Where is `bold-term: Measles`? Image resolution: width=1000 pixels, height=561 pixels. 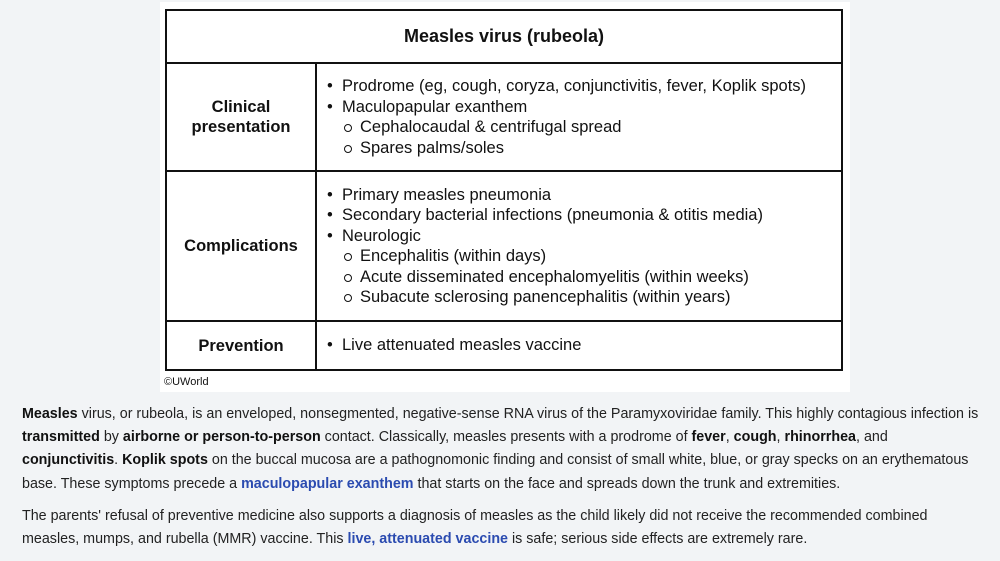
bold-term: Measles is located at coordinates (50, 414).